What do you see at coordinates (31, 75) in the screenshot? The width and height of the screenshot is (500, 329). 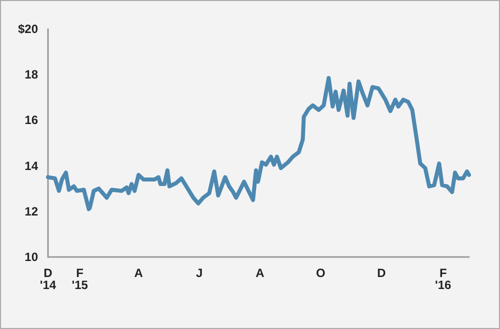 I see `y-tick-label: 18` at bounding box center [31, 75].